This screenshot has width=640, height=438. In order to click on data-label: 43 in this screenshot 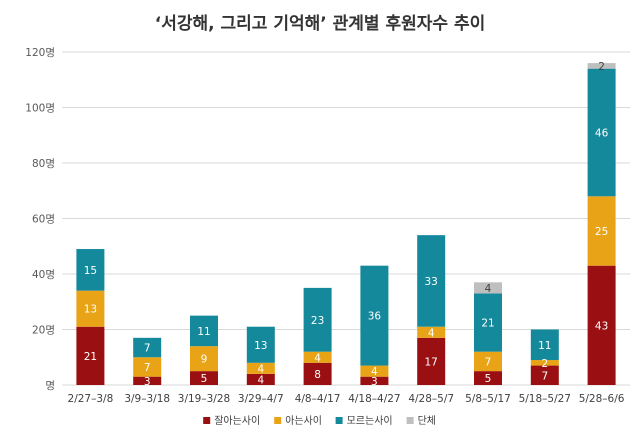, I will do `click(601, 326)`.